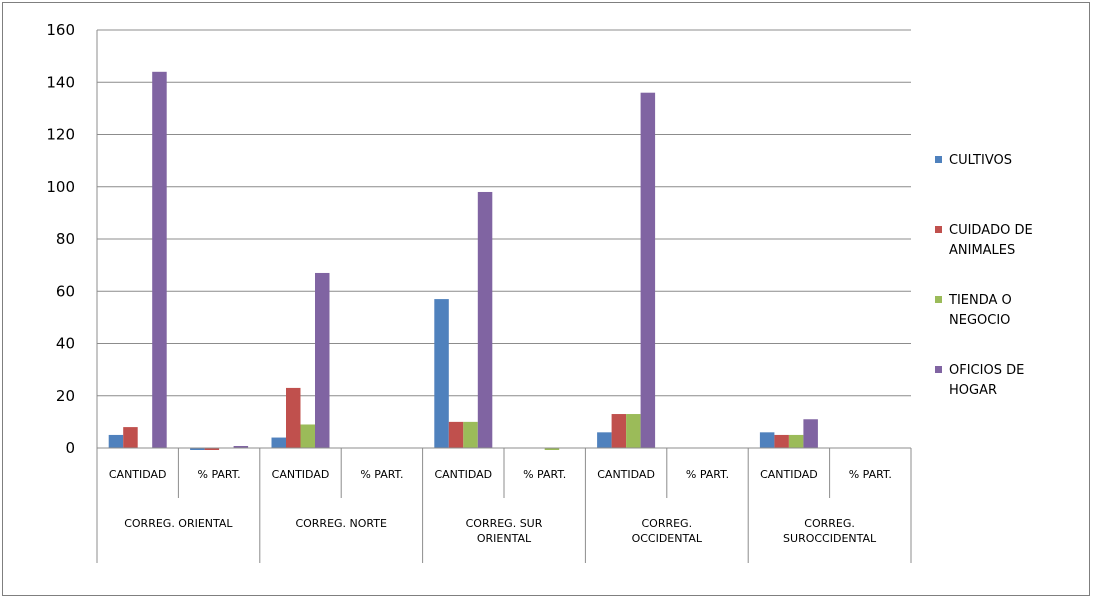 Image resolution: width=1094 pixels, height=602 pixels. What do you see at coordinates (65, 239) in the screenshot?
I see `y-tick-label: 80` at bounding box center [65, 239].